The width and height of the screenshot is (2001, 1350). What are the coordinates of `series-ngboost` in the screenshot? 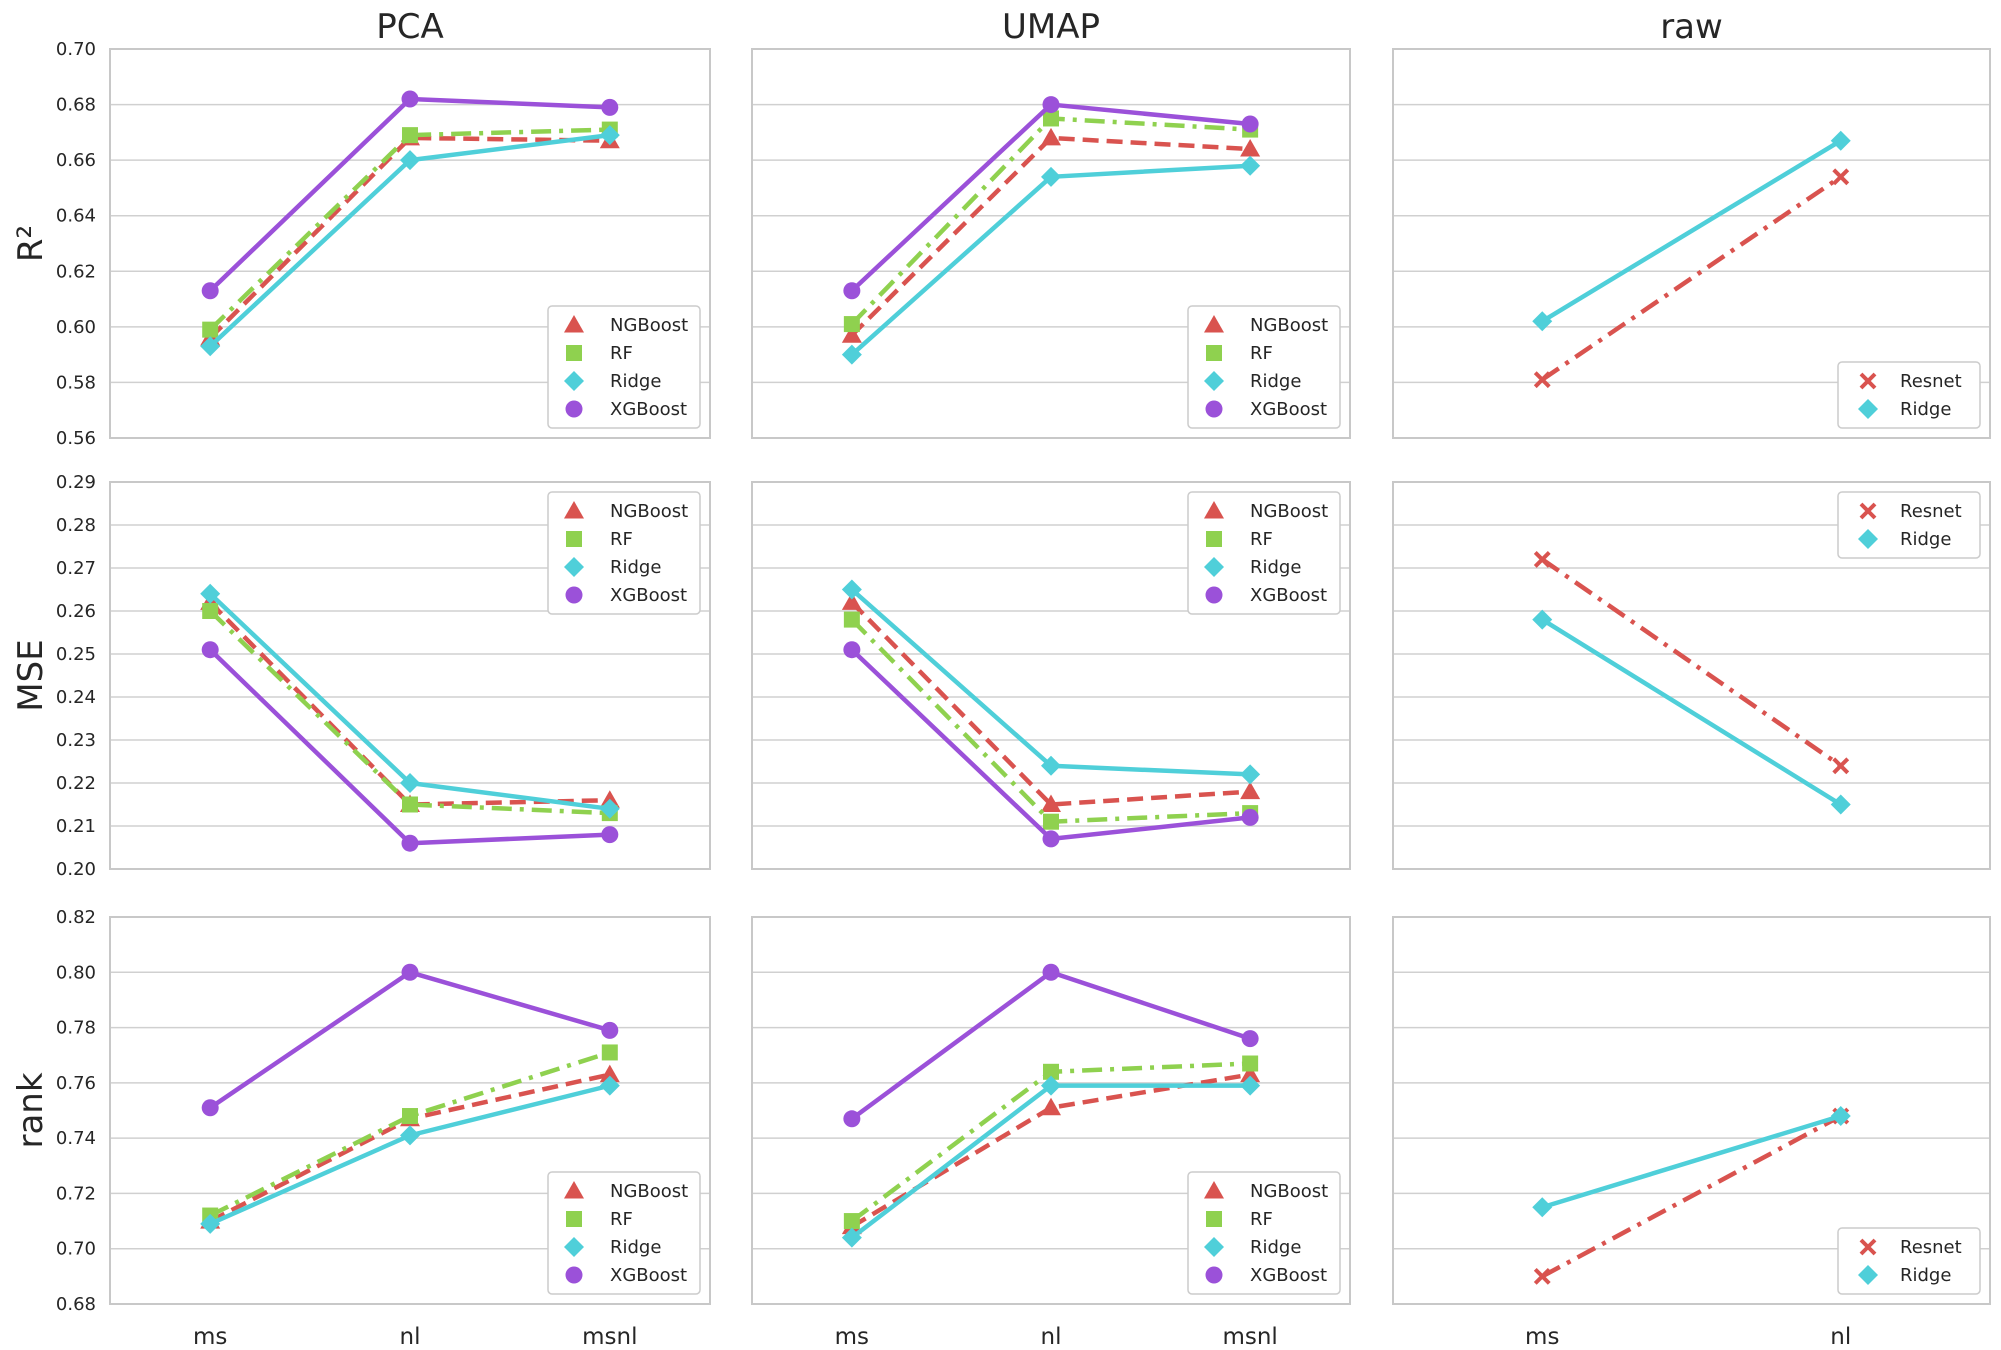 It's located at (1051, 702).